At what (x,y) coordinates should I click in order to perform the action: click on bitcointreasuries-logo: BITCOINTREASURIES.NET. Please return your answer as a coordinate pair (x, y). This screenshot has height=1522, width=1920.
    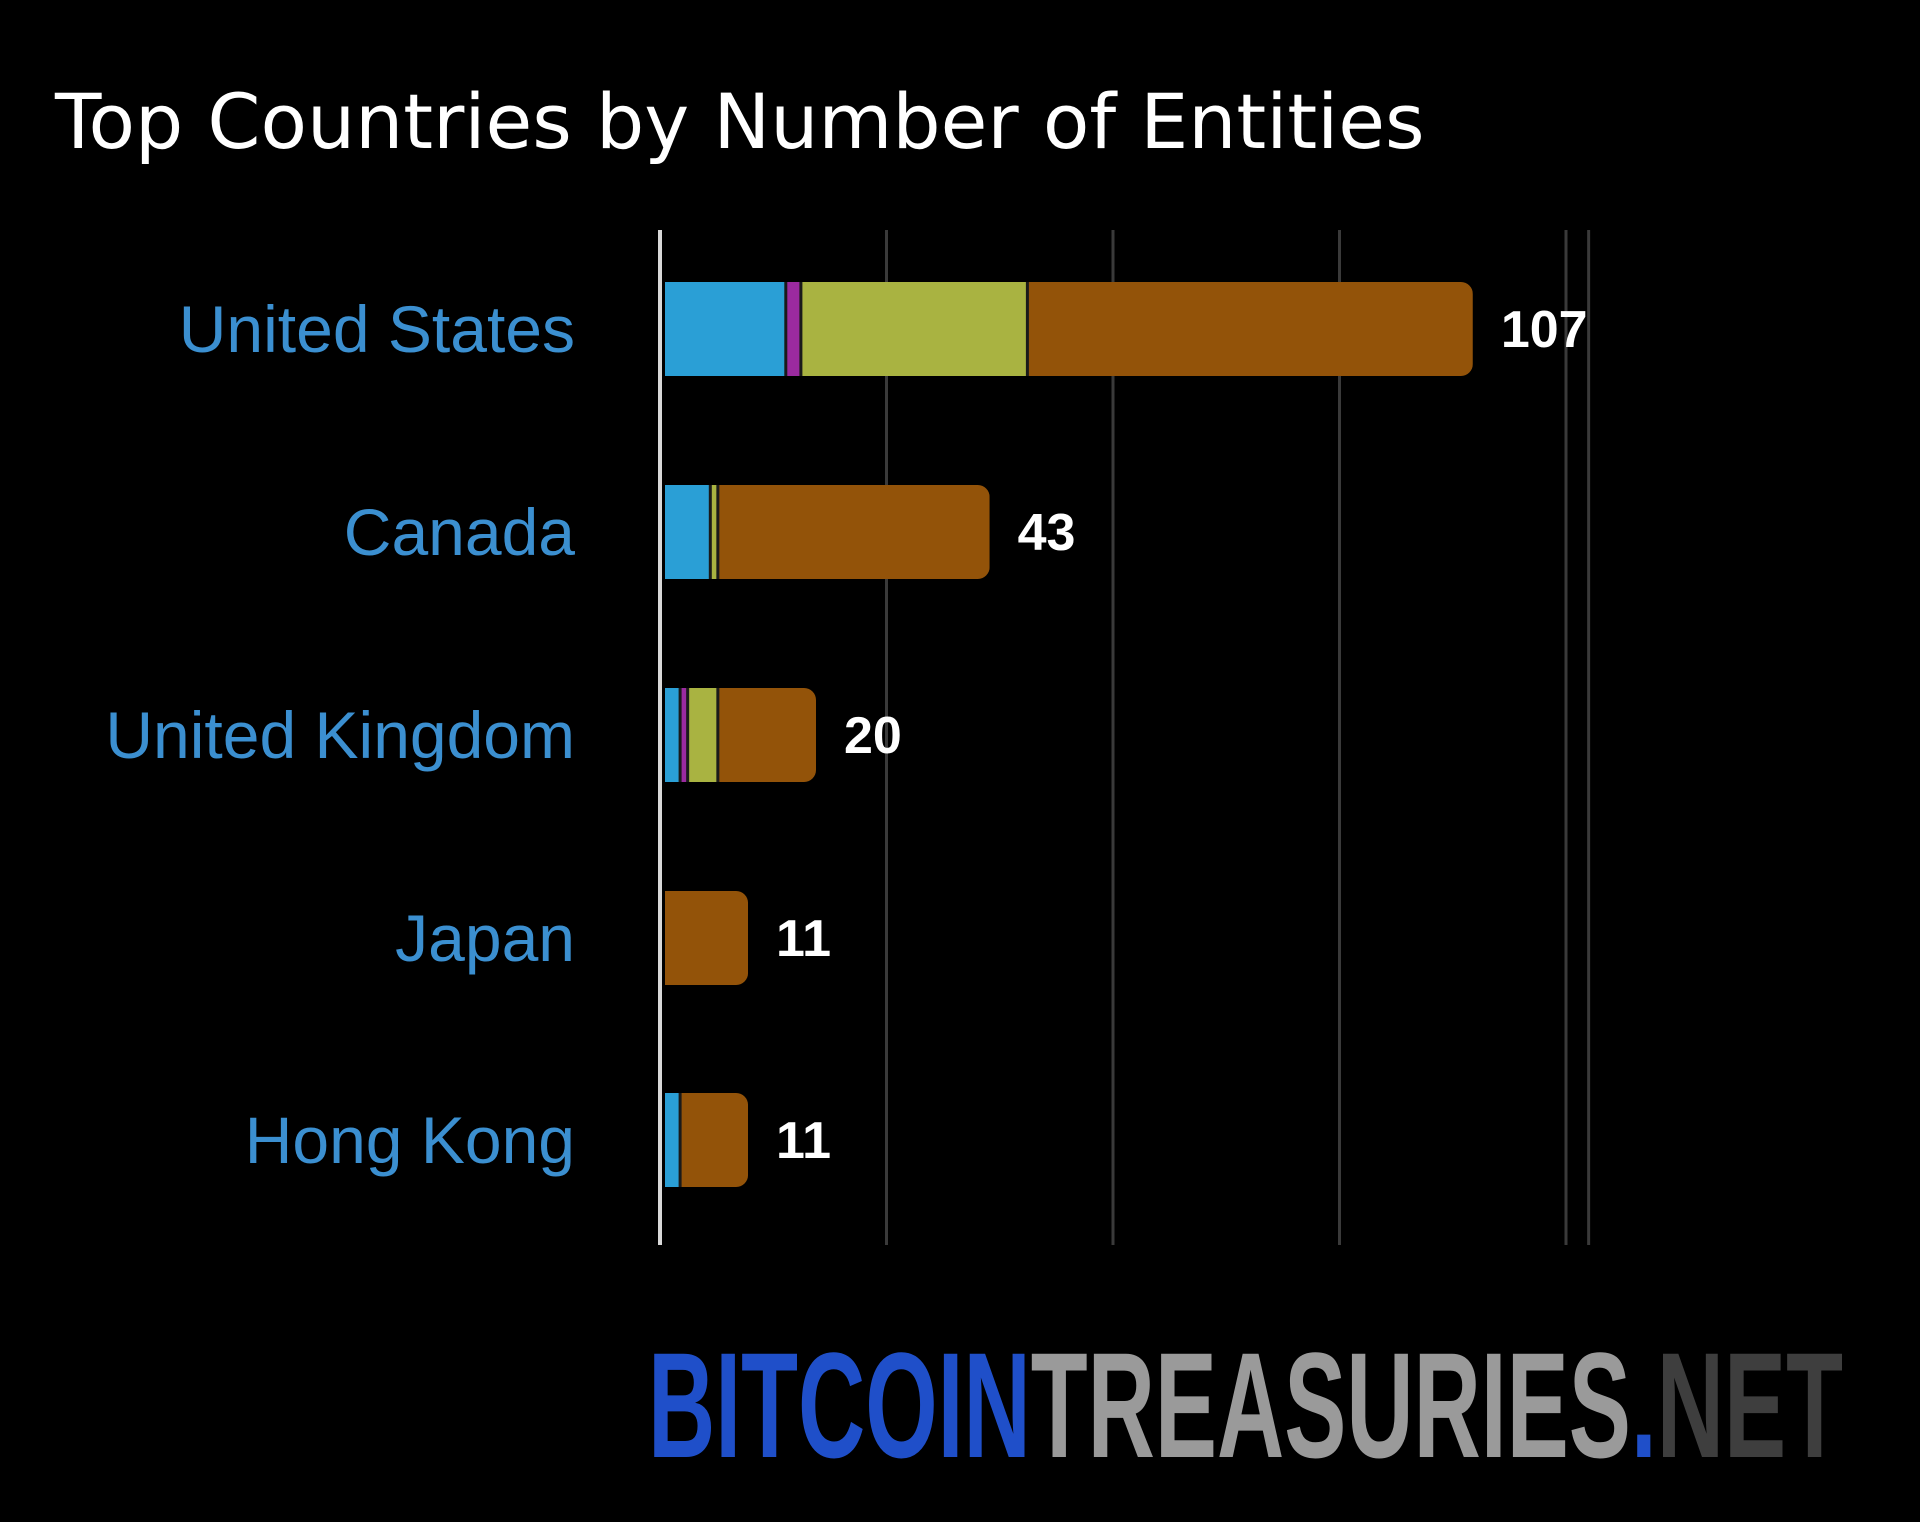
    Looking at the image, I should click on (1245, 1405).